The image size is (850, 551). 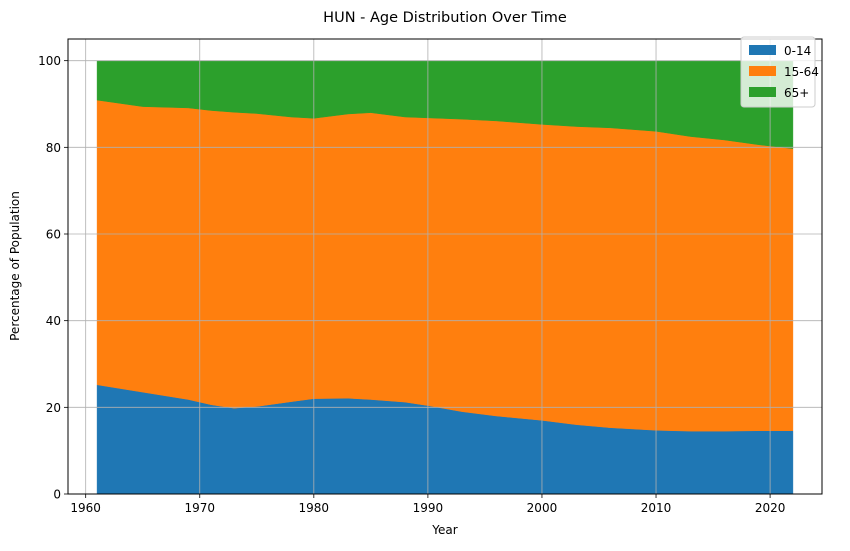 What do you see at coordinates (762, 92) in the screenshot?
I see `legend-swatch-65+` at bounding box center [762, 92].